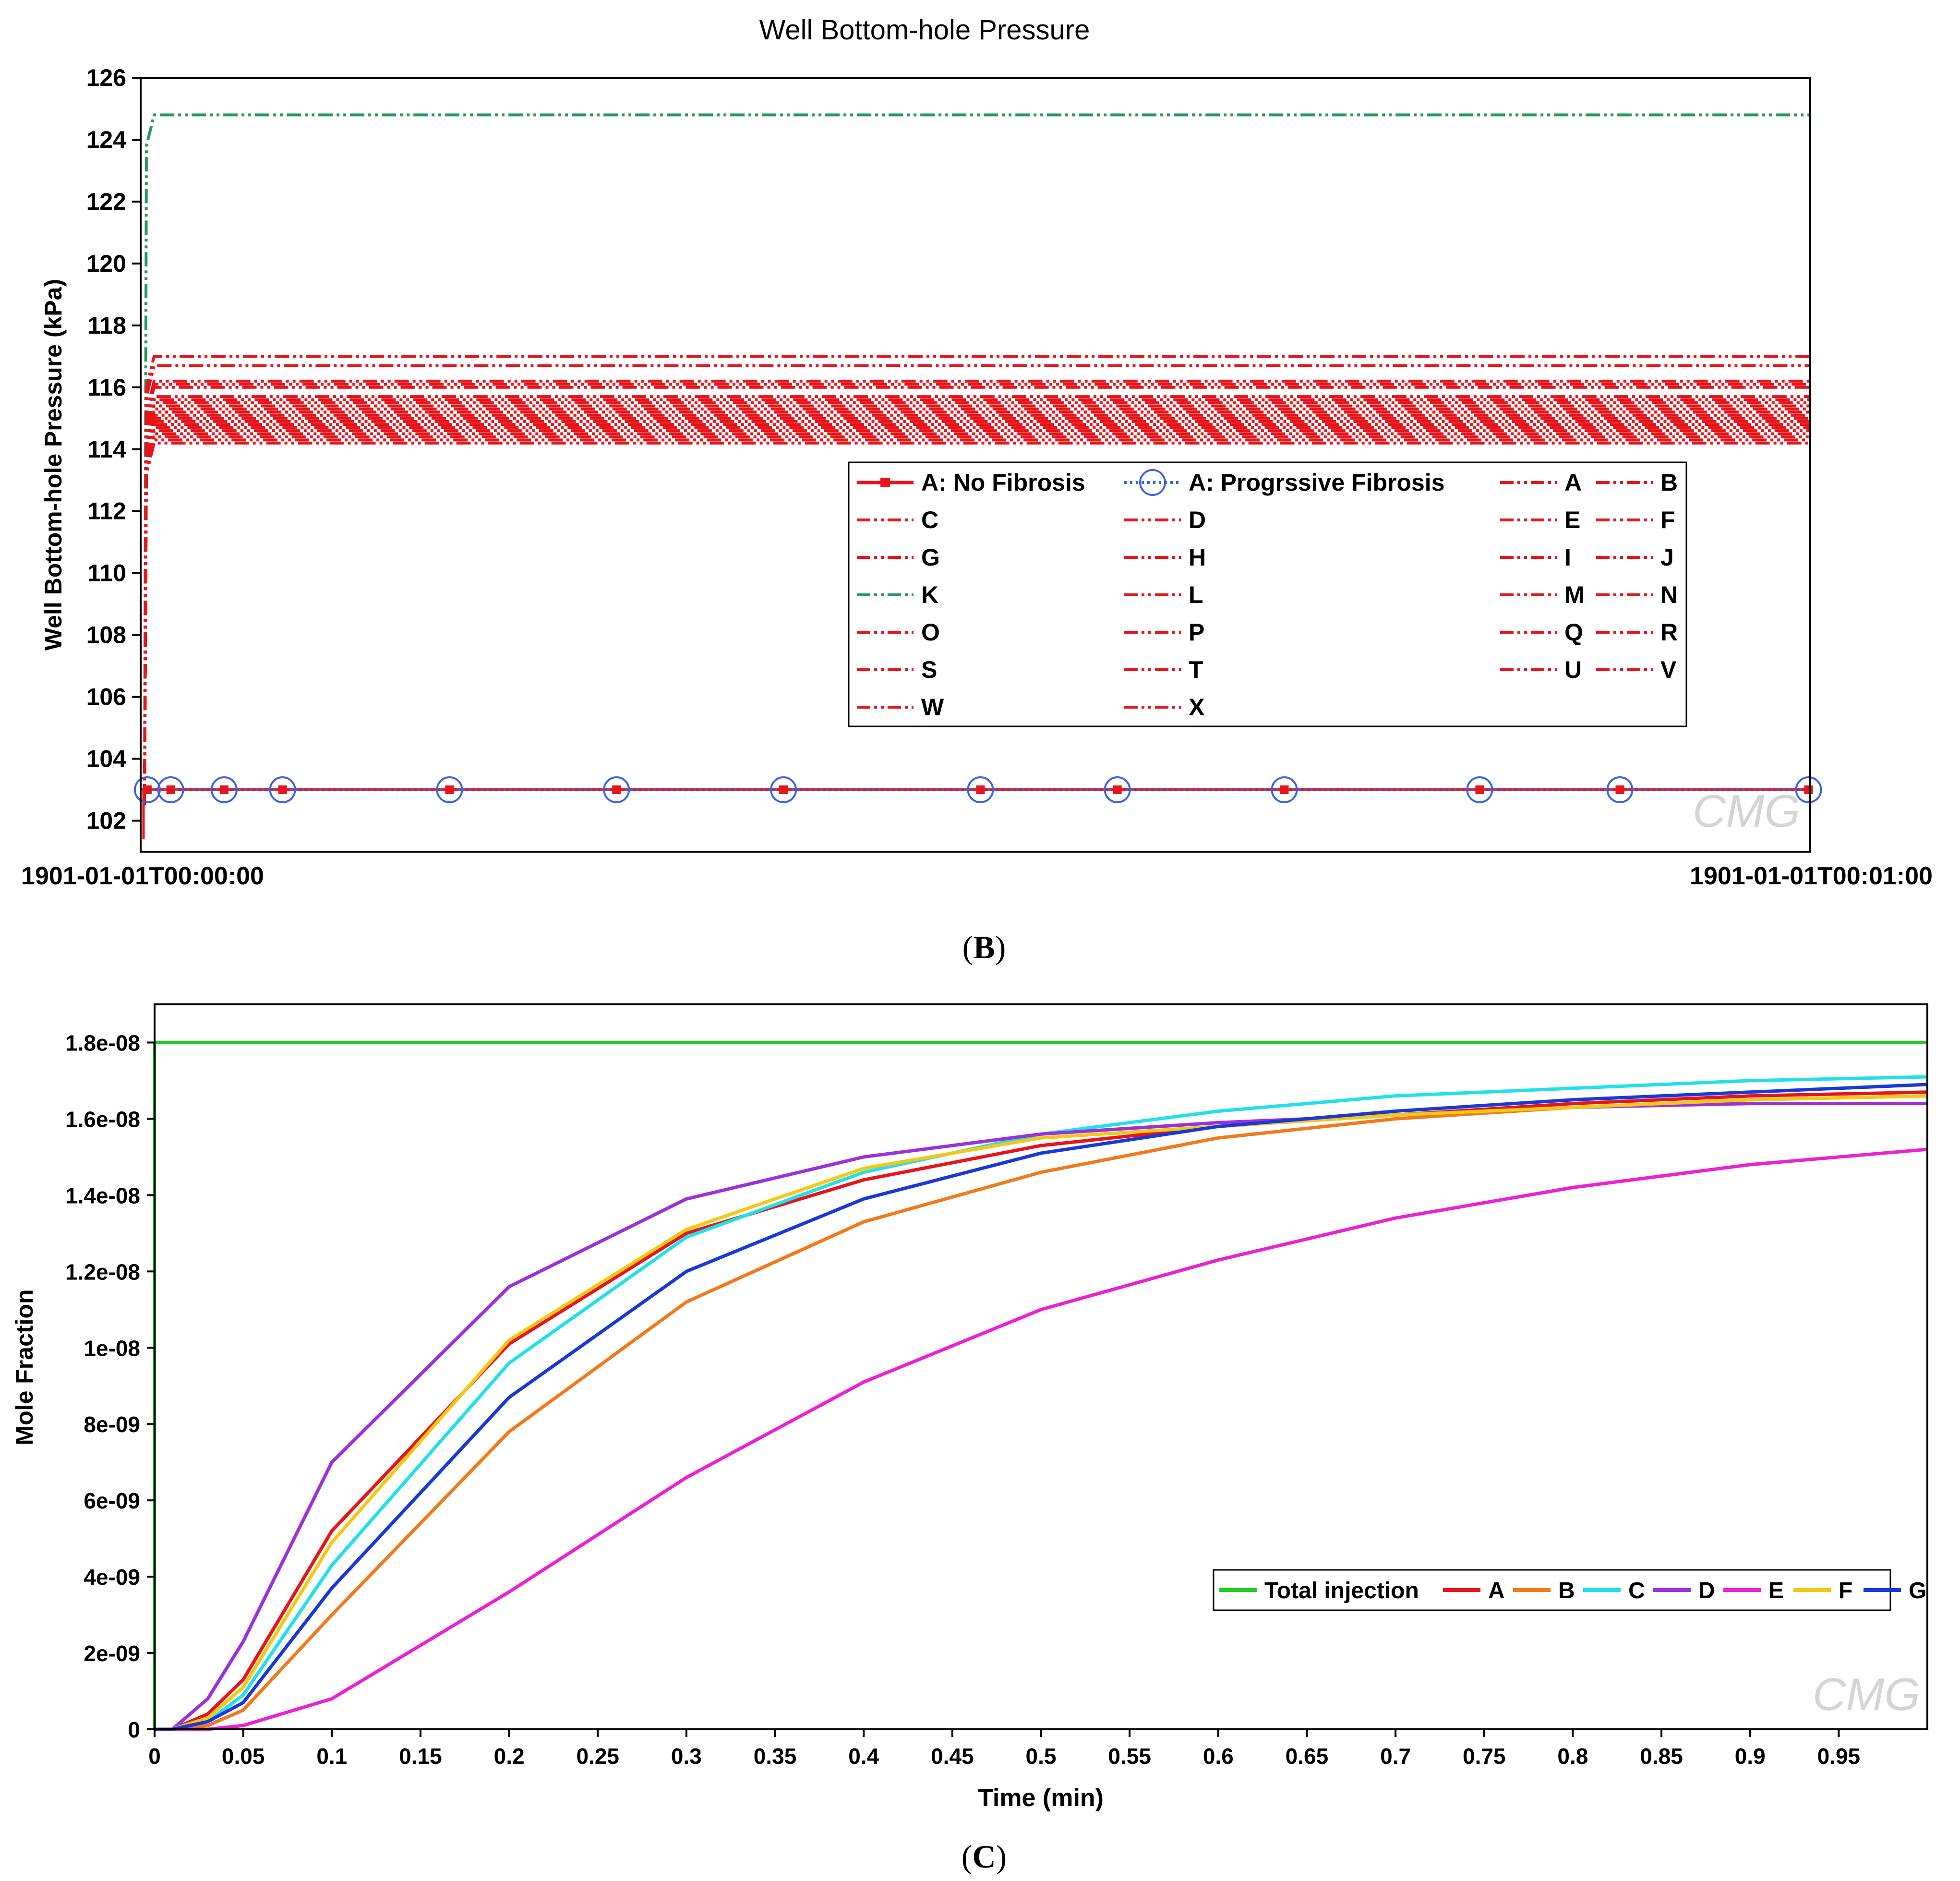 This screenshot has height=1881, width=1960. Describe the element at coordinates (932, 707) in the screenshot. I see `legend-label: W` at that location.